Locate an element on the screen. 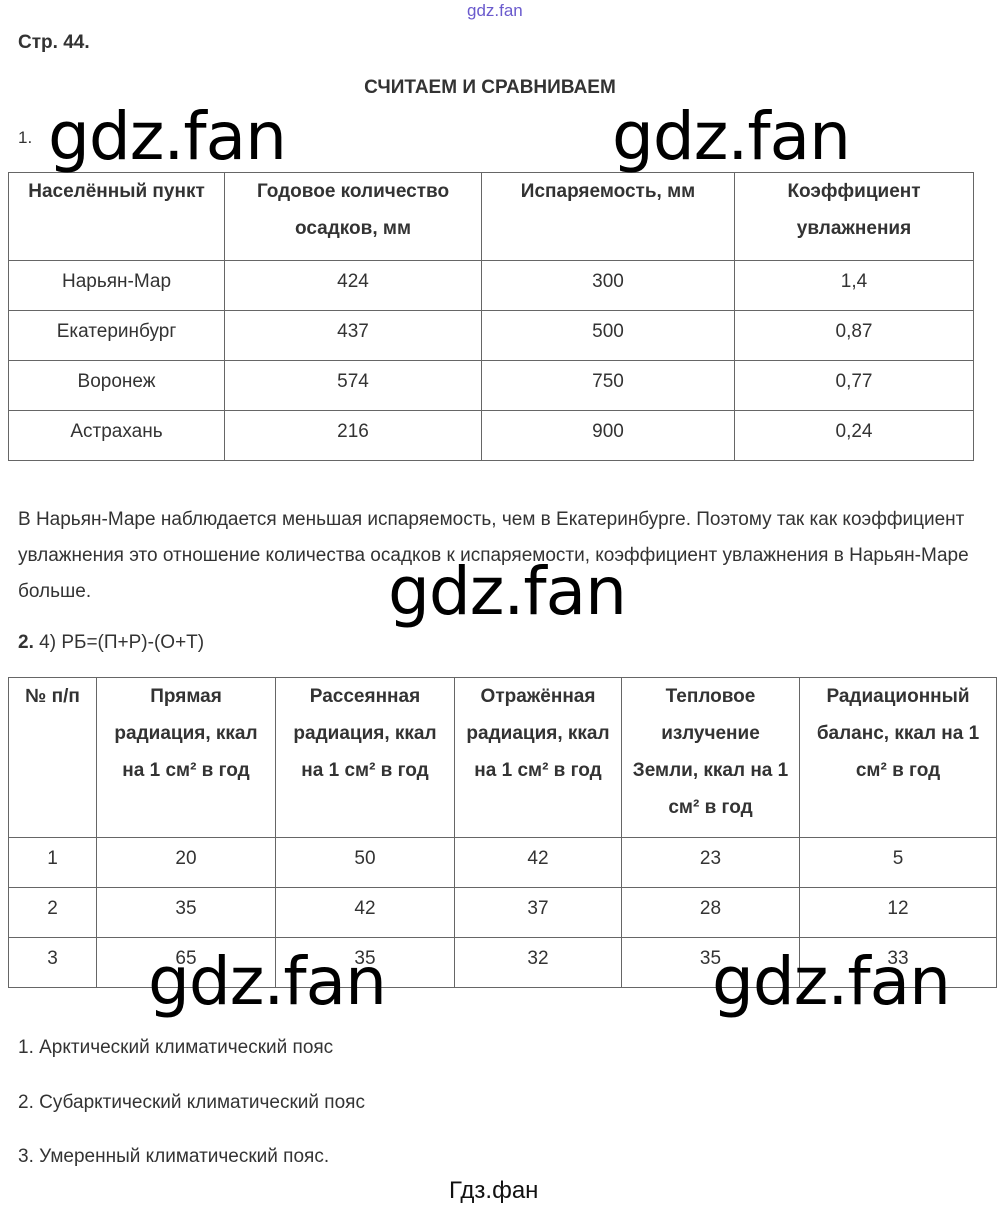  table-cell: 0,77 is located at coordinates (854, 385).